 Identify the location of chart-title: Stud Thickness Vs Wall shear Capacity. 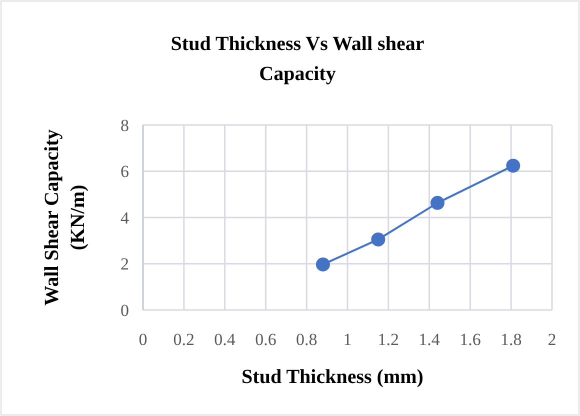
(297, 59).